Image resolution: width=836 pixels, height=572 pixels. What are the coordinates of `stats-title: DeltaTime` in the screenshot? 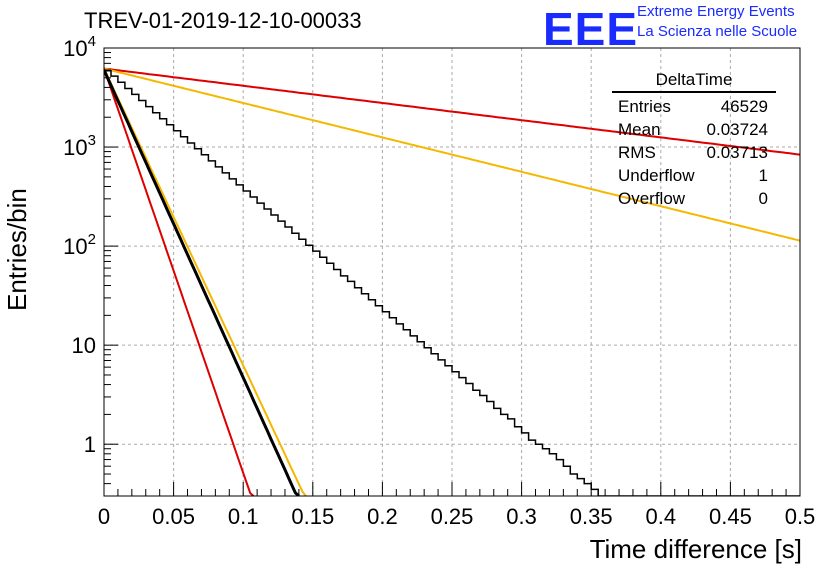 It's located at (694, 81).